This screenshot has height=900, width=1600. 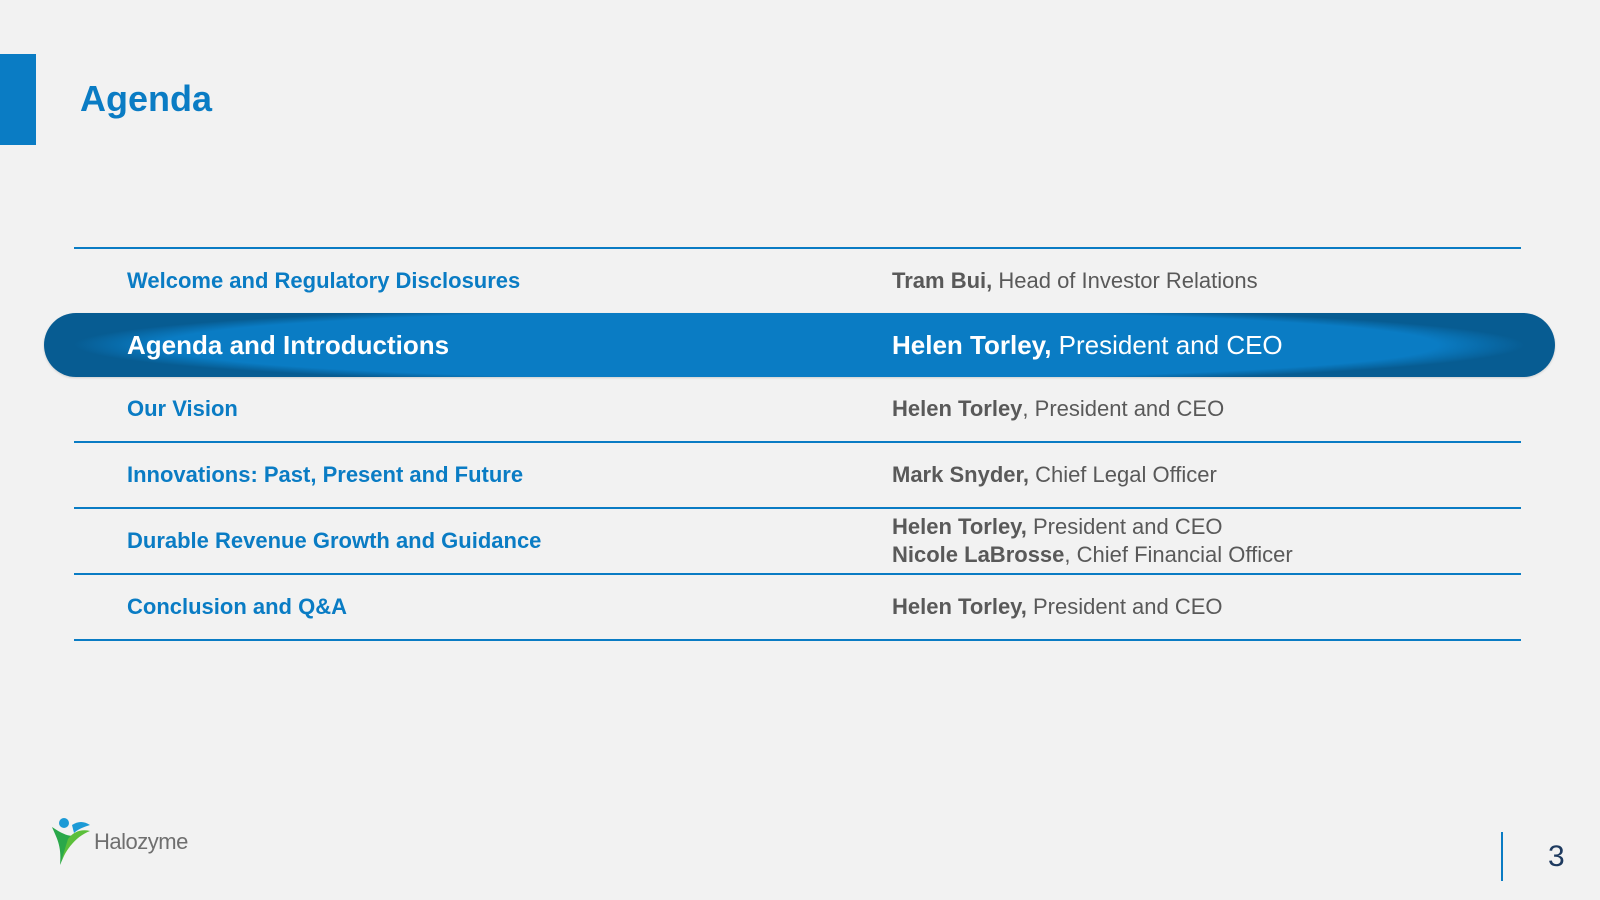 I want to click on presenter-name: Mark Snyder,, so click(x=960, y=474).